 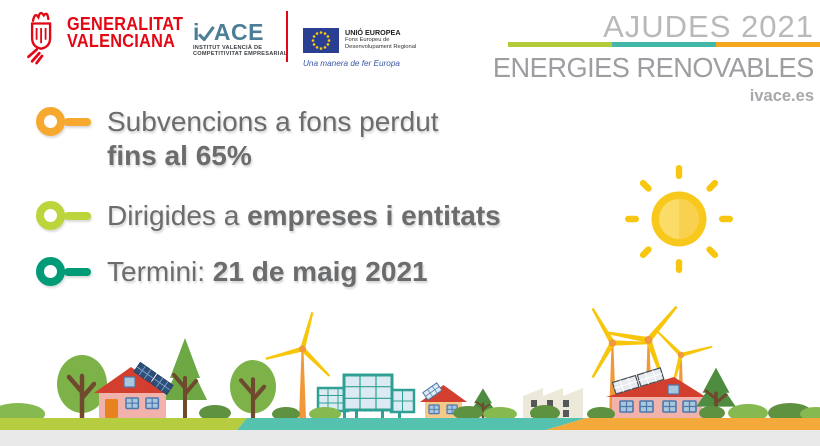 I want to click on accent-bar-lime, so click(x=560, y=44).